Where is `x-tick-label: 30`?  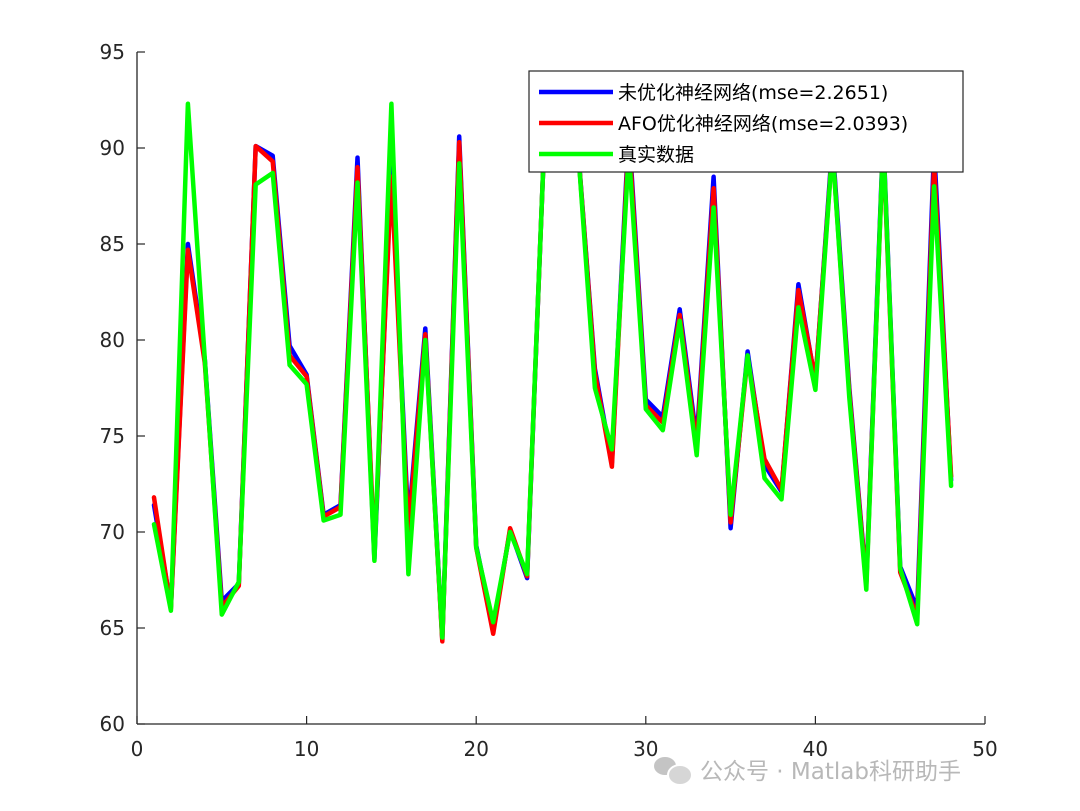 x-tick-label: 30 is located at coordinates (645, 749).